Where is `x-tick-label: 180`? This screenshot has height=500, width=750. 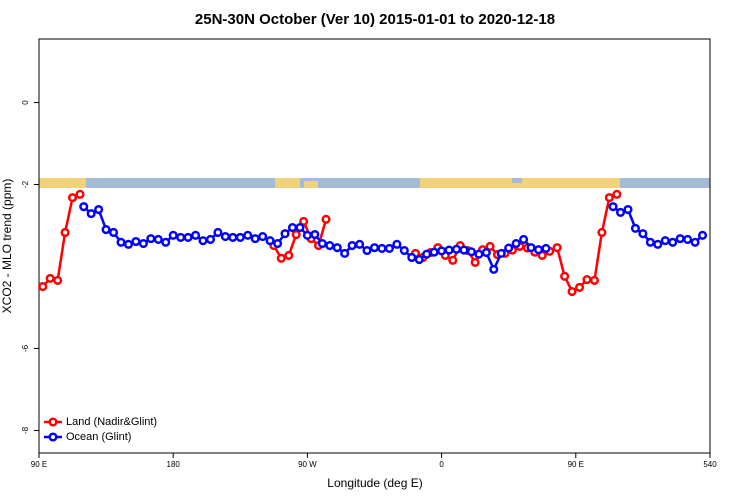 x-tick-label: 180 is located at coordinates (174, 464).